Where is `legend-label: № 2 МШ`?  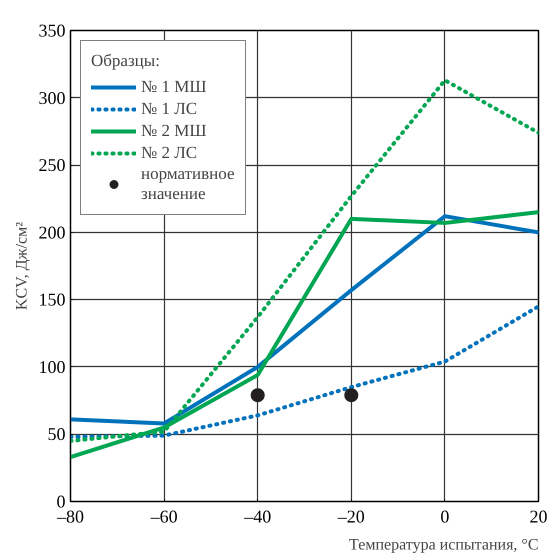 legend-label: № 2 МШ is located at coordinates (173, 131).